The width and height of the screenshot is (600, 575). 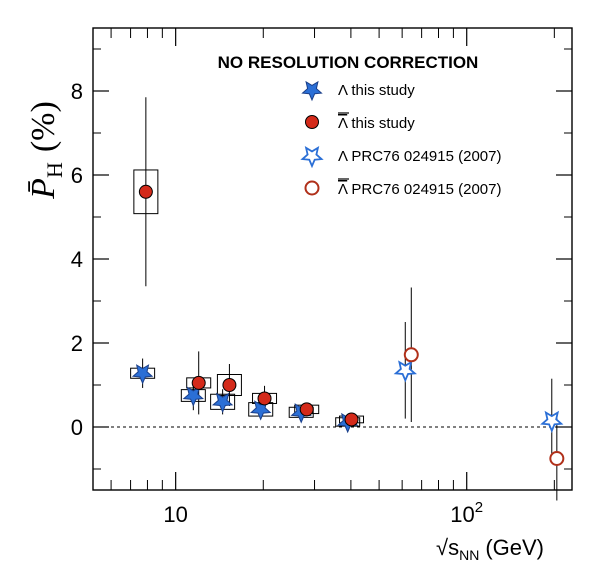 What do you see at coordinates (77, 175) in the screenshot?
I see `y-tick-label: 6` at bounding box center [77, 175].